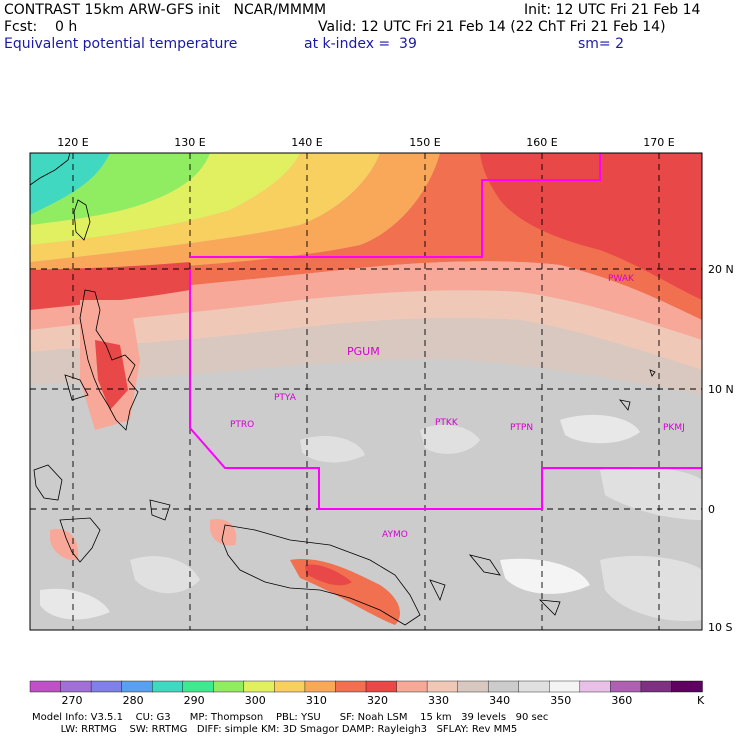 The height and width of the screenshot is (740, 740). I want to click on colorbar-tick-label: 290, so click(194, 700).